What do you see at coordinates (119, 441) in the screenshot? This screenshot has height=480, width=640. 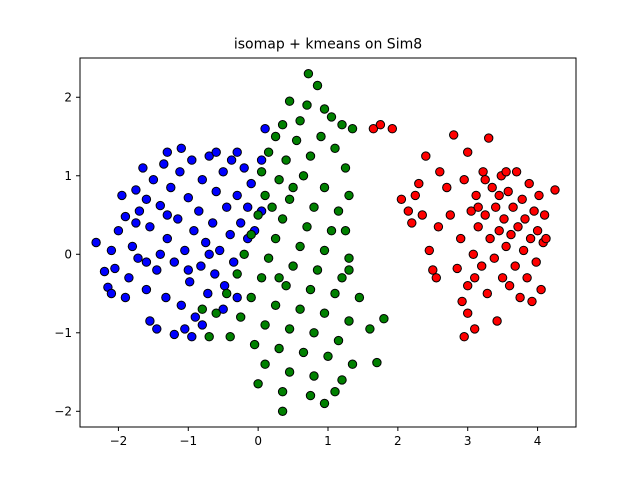 I see `x-tick-label: −2` at bounding box center [119, 441].